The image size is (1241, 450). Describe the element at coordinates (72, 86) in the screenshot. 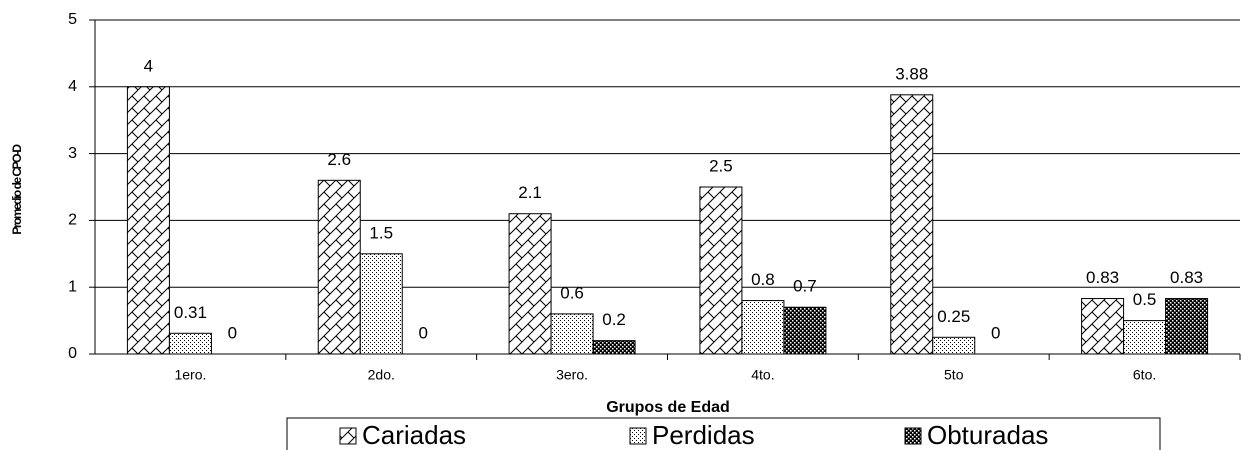

I see `y-tick-label: 4` at that location.